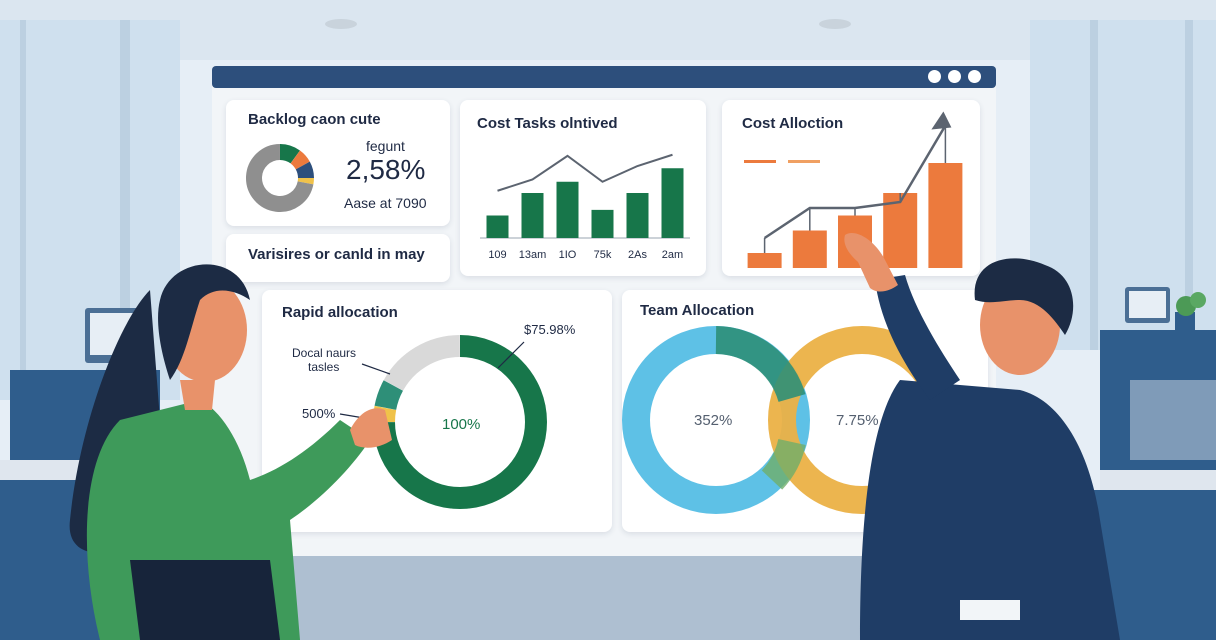  What do you see at coordinates (713, 420) in the screenshot?
I see `team-left-value: 352%` at bounding box center [713, 420].